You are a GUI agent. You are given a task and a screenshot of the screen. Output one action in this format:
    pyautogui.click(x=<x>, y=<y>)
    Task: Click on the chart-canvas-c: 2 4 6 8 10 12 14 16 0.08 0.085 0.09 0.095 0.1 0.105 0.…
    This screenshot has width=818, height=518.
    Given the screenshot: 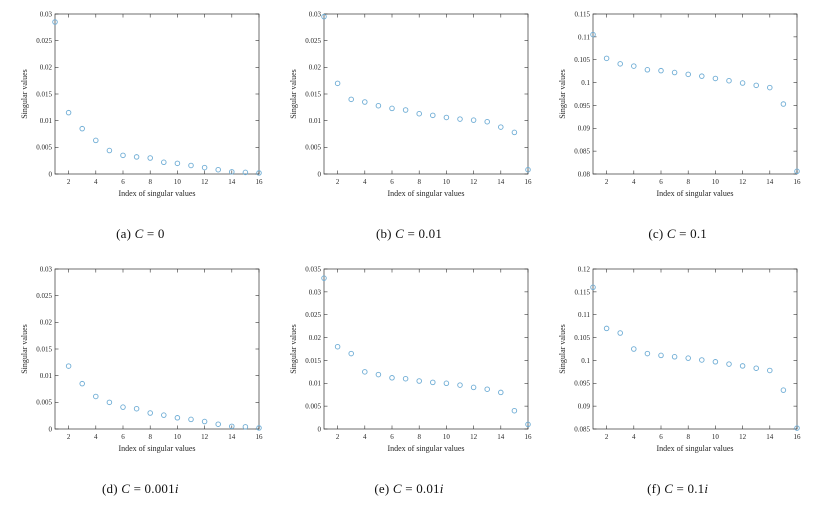 What is the action you would take?
    pyautogui.click(x=679, y=104)
    